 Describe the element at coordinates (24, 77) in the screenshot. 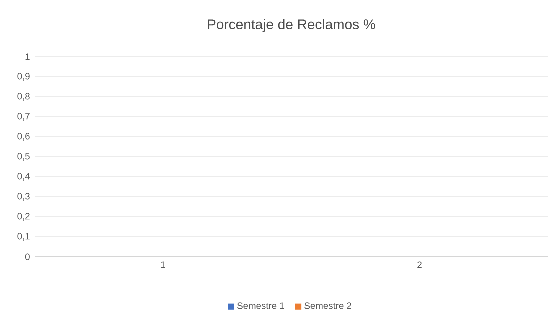

I see `y-tick-label: 0,9` at that location.